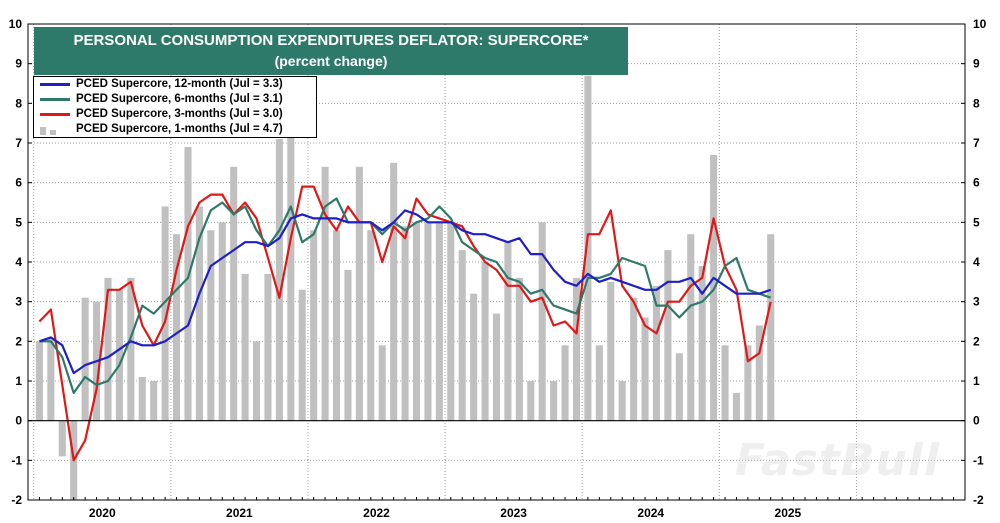  Describe the element at coordinates (976, 421) in the screenshot. I see `y-tick-label-right: 0` at that location.